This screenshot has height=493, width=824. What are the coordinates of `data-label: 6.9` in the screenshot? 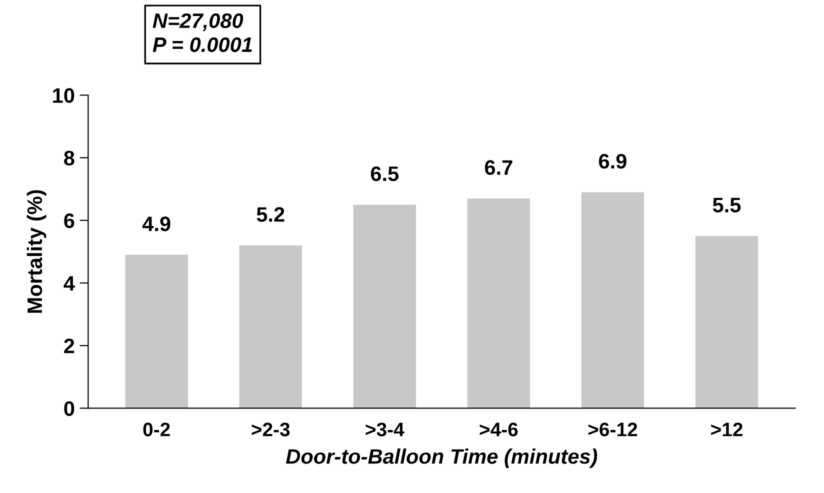 It's located at (612, 161).